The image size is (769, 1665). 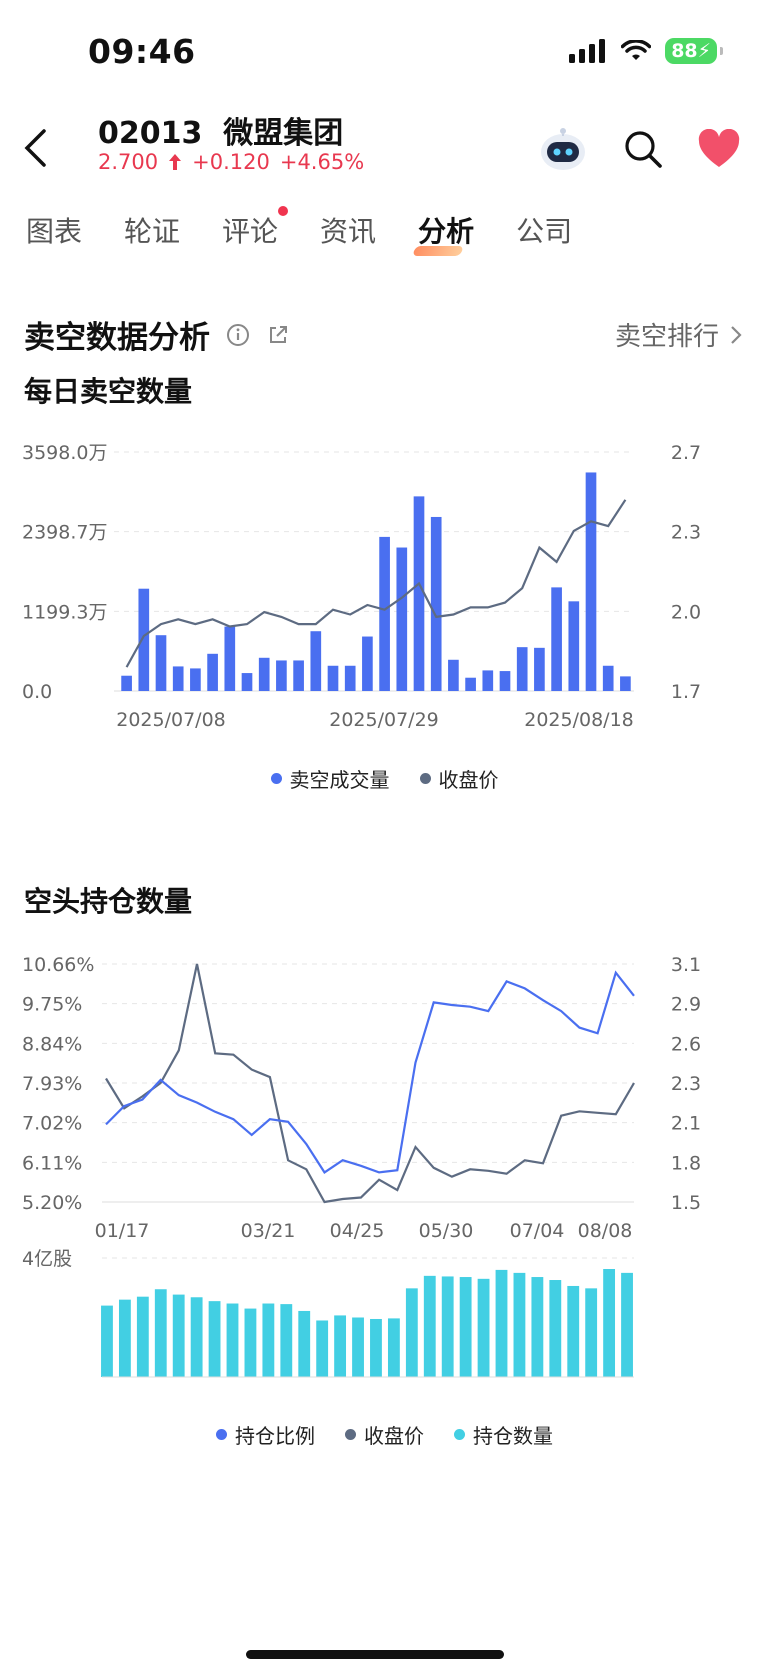 I want to click on tab-comments-label: 评论, so click(x=250, y=231).